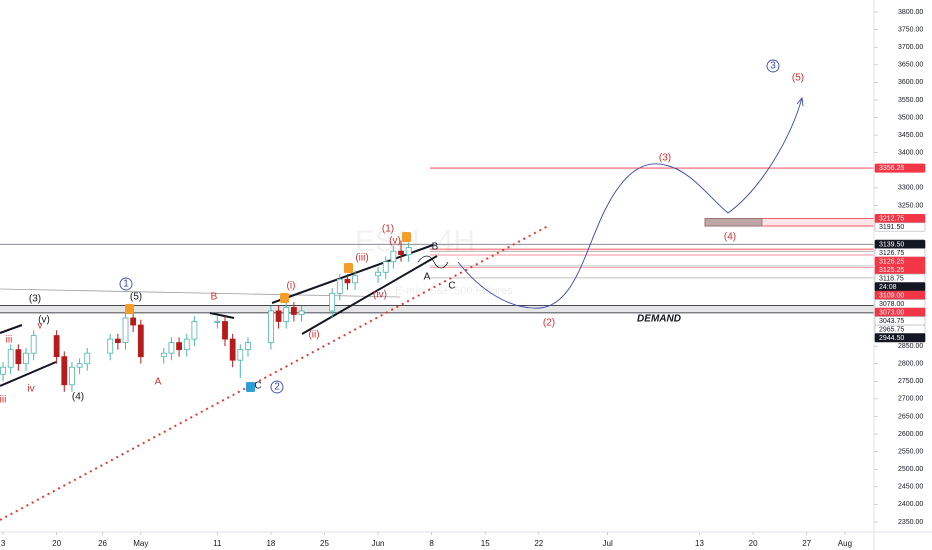  Describe the element at coordinates (40, 326) in the screenshot. I see `wave-label: v` at that location.